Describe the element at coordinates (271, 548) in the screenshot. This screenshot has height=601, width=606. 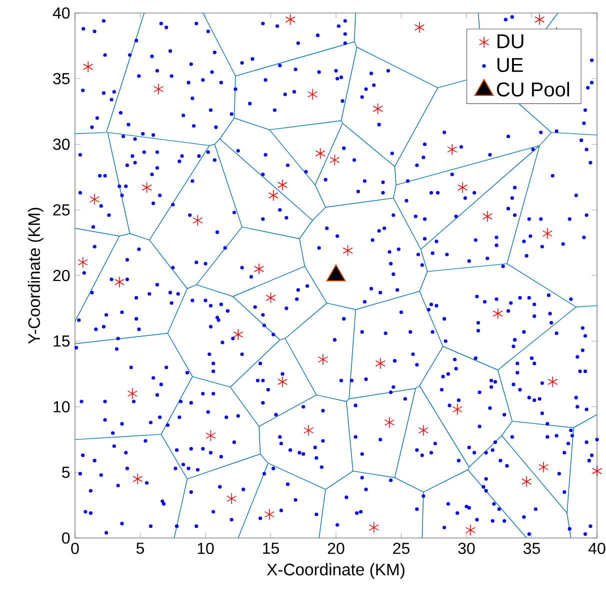
I see `x-tick-label: 15` at that location.